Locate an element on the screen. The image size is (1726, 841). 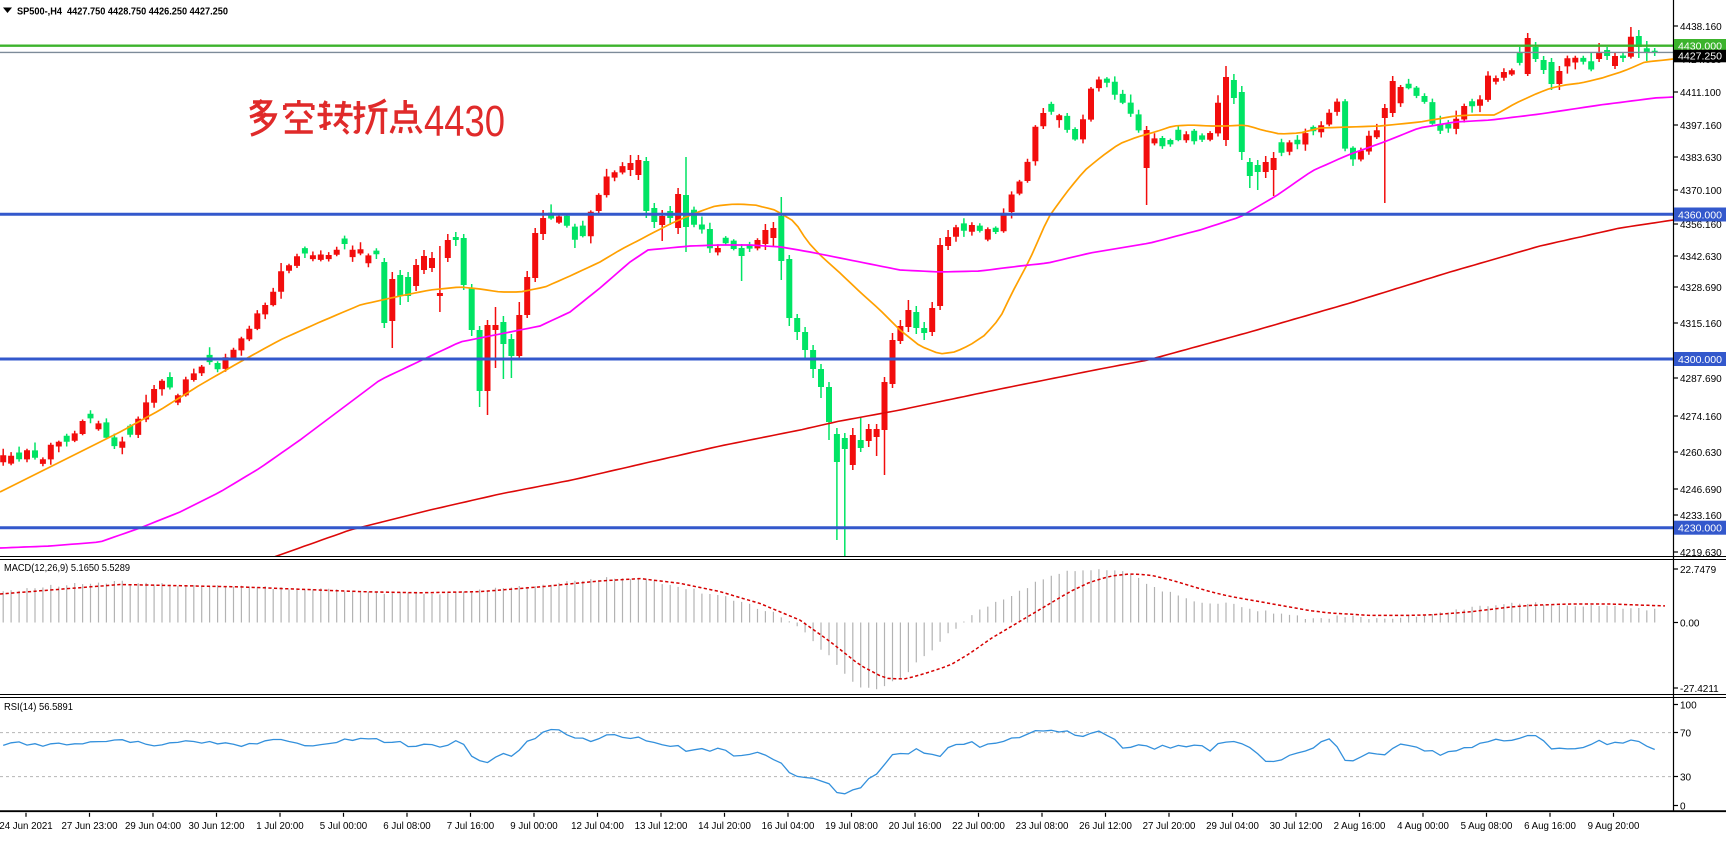
svg-text: 22.7479 is located at coordinates (1698, 570).